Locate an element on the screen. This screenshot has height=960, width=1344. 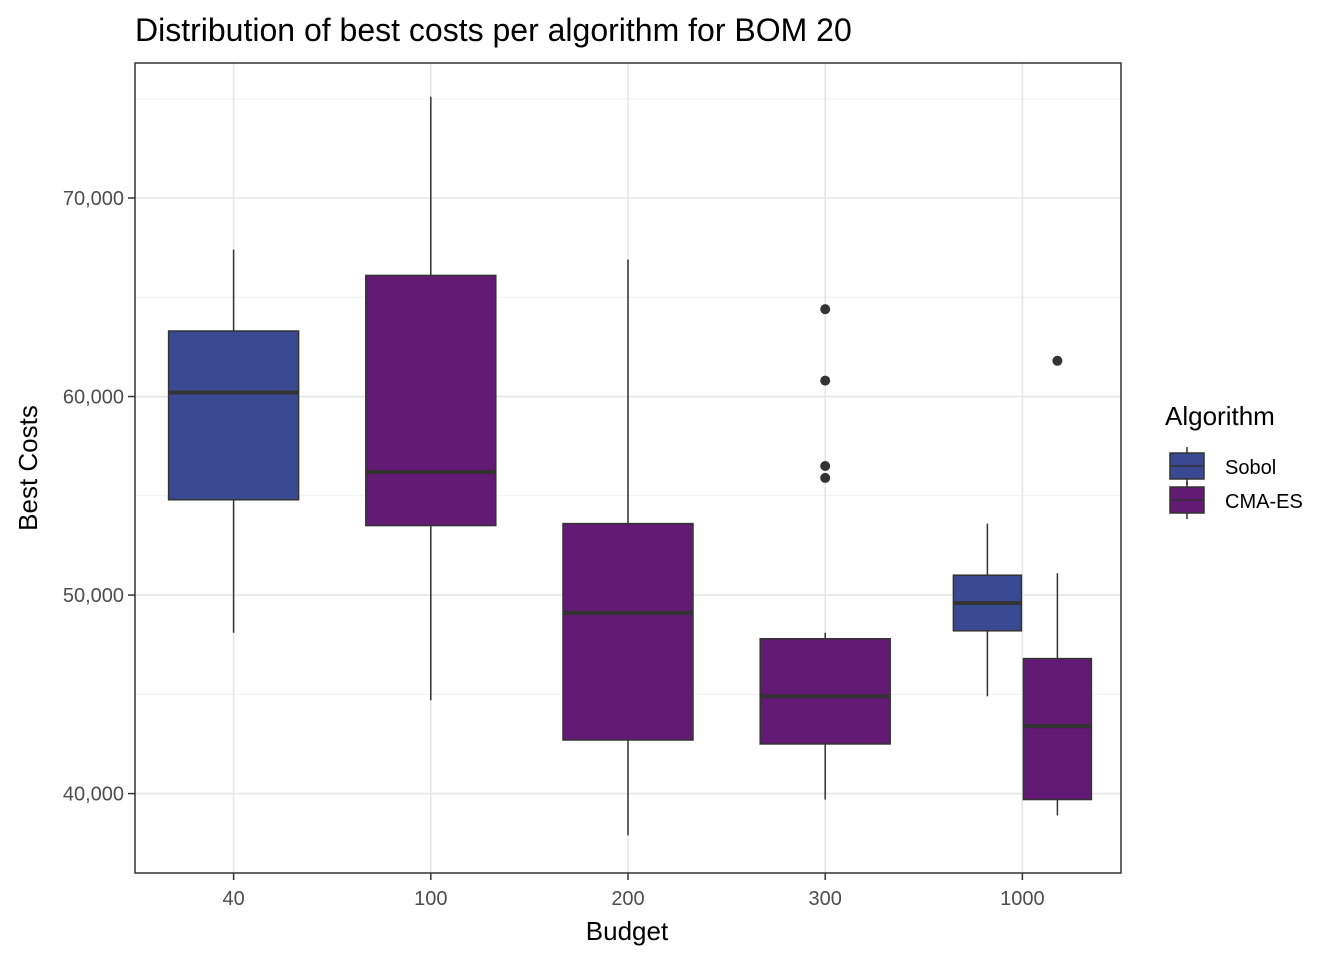
y-axis: 40,000 50,000 60,000 70,000 is located at coordinates (99, 497).